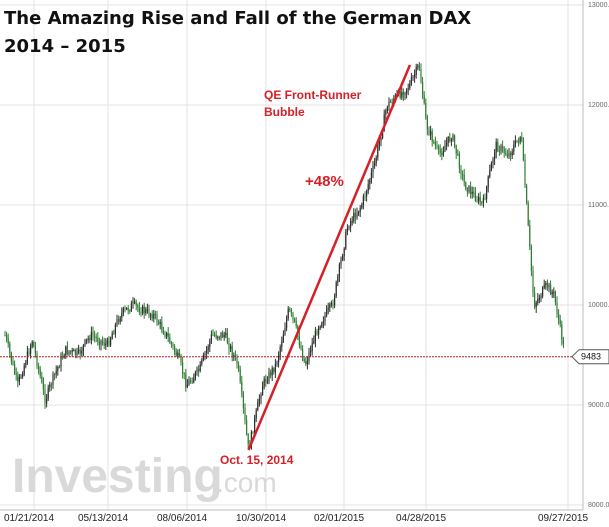  Describe the element at coordinates (257, 460) in the screenshot. I see `annotation-date: Oct. 15, 2014` at that location.